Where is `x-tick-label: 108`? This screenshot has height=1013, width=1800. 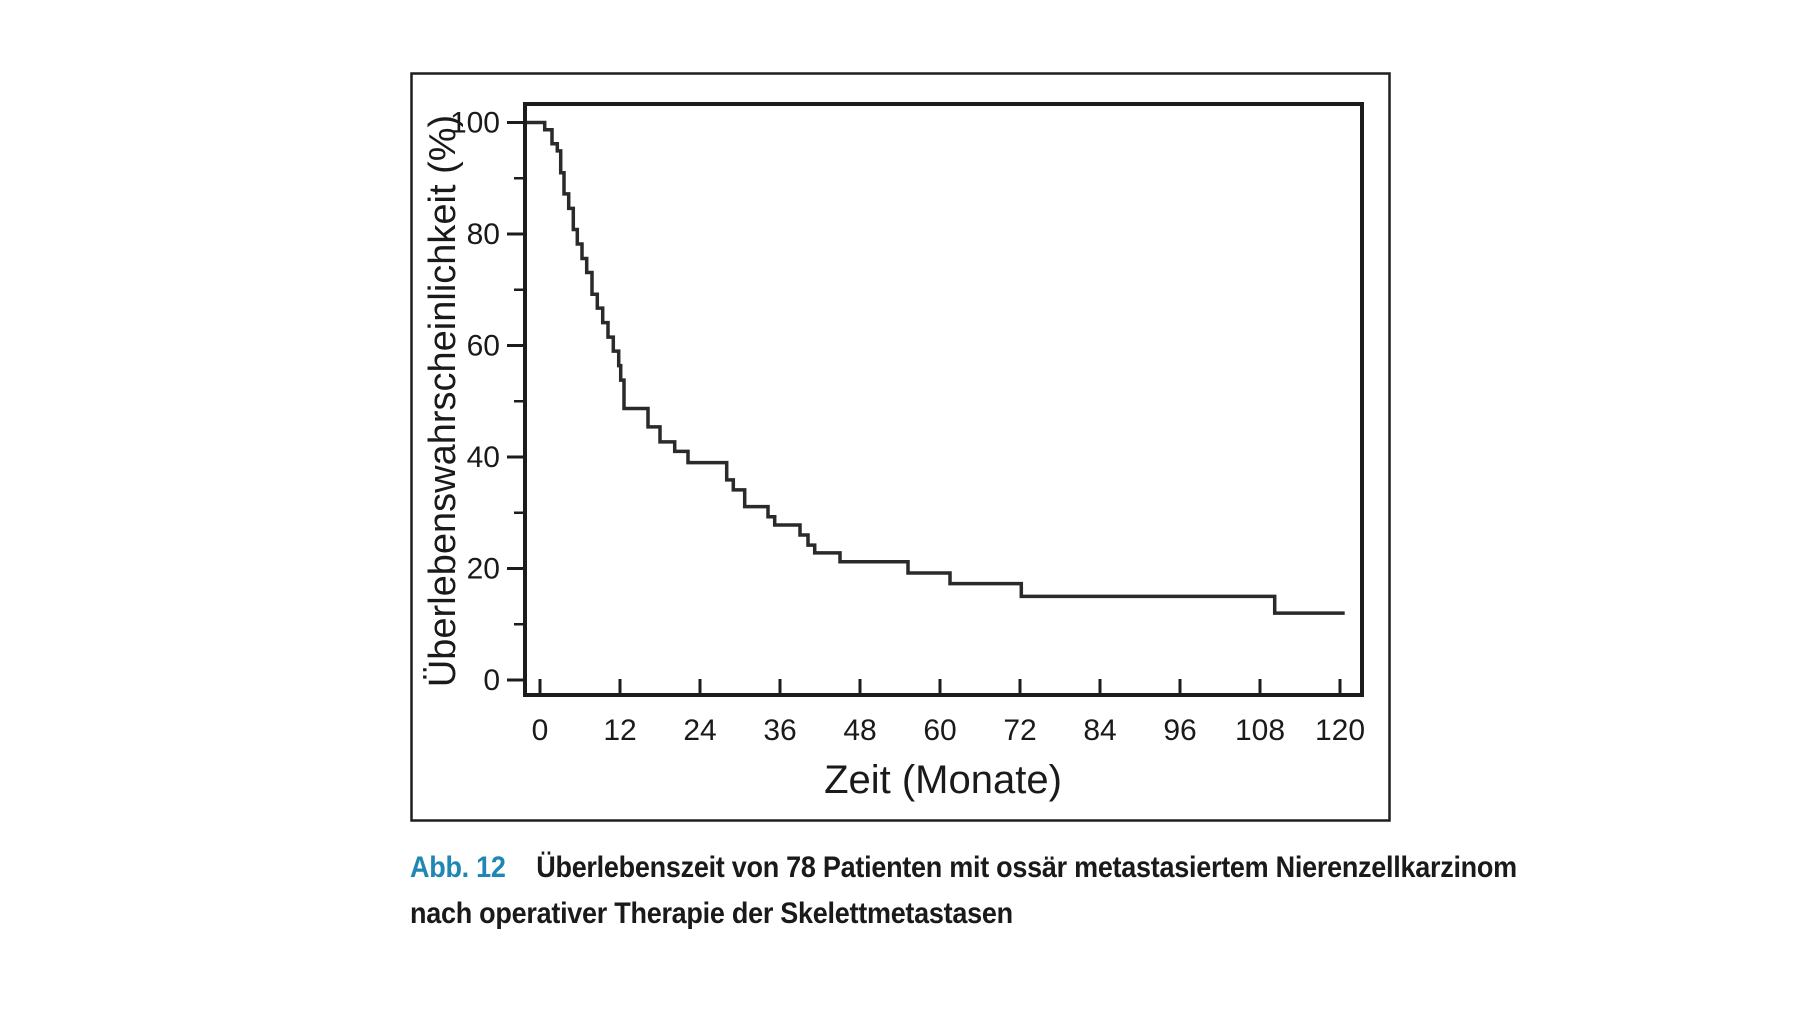
x-tick-label: 108 is located at coordinates (1260, 730).